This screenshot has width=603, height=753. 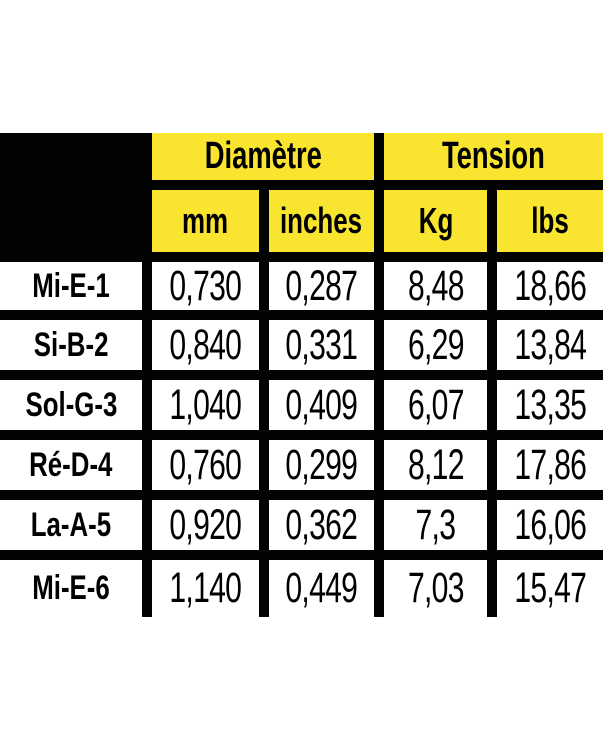 I want to click on column-header-kg: Kg, so click(x=435, y=221).